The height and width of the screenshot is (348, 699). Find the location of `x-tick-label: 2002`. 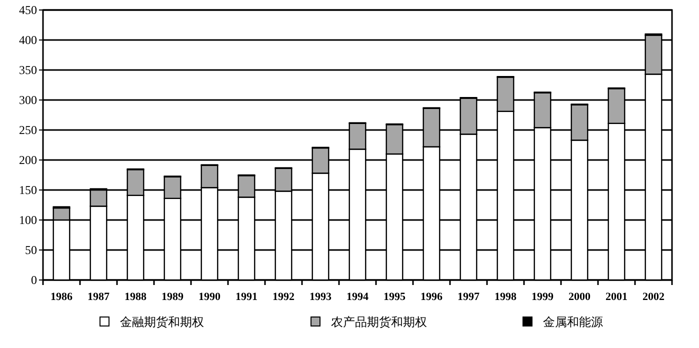

x-tick-label: 2002 is located at coordinates (653, 297).